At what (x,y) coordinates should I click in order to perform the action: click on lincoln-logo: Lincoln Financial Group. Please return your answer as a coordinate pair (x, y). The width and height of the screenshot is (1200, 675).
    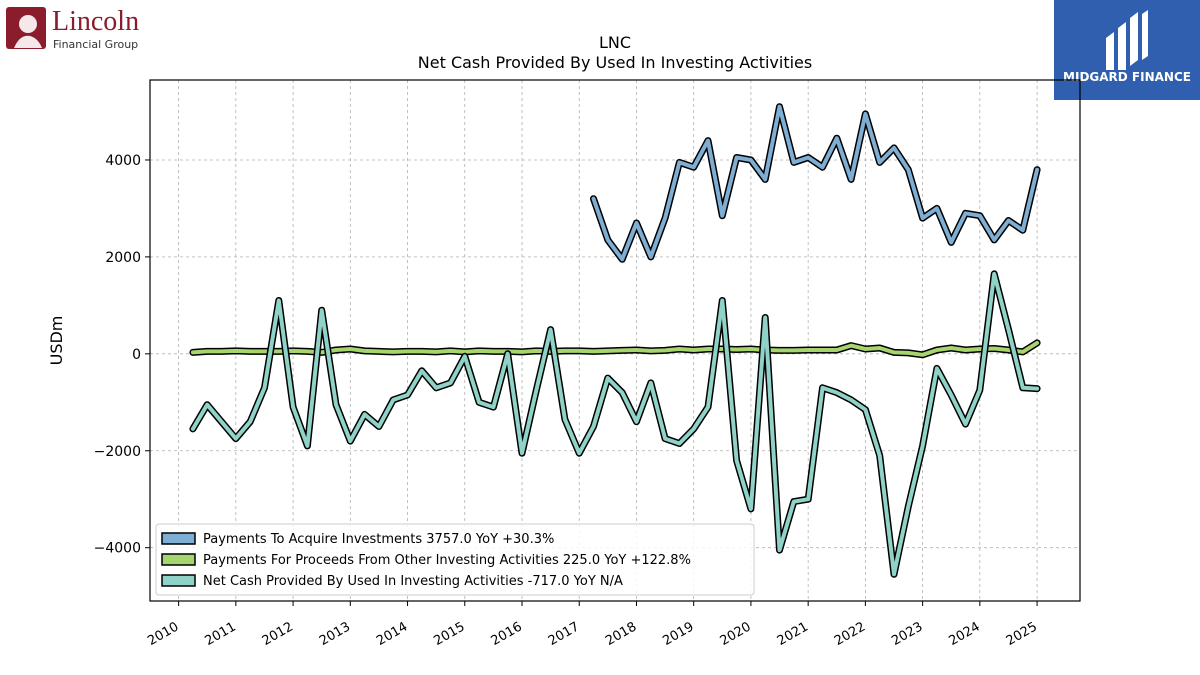
    Looking at the image, I should click on (72, 28).